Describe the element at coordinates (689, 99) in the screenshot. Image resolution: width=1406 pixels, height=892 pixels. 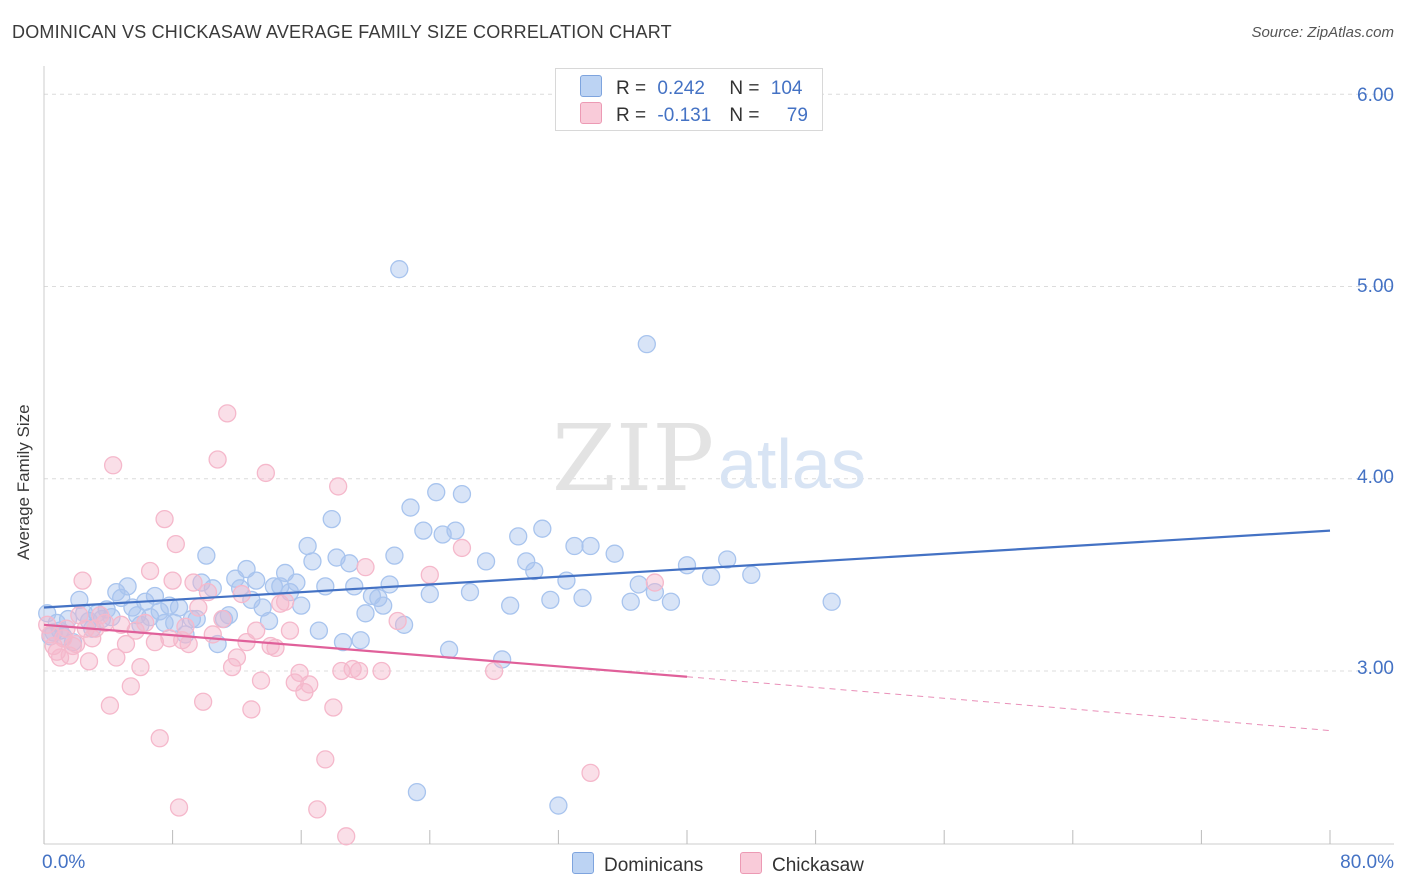
I see `correlation-legend: R = 0.242 N = 104 R = -0.131 N = 79` at that location.